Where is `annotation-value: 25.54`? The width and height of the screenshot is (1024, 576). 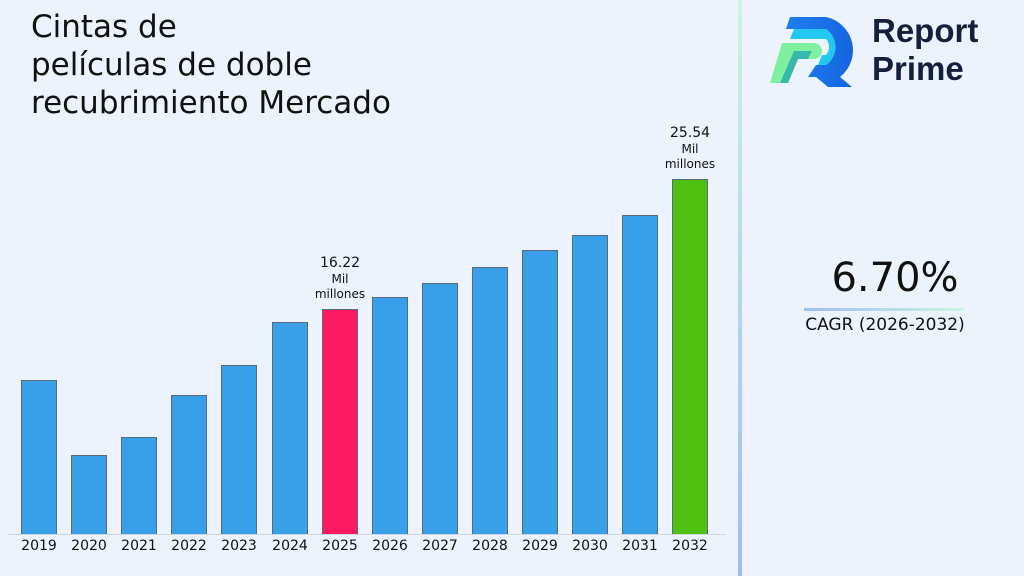
annotation-value: 25.54 is located at coordinates (690, 133).